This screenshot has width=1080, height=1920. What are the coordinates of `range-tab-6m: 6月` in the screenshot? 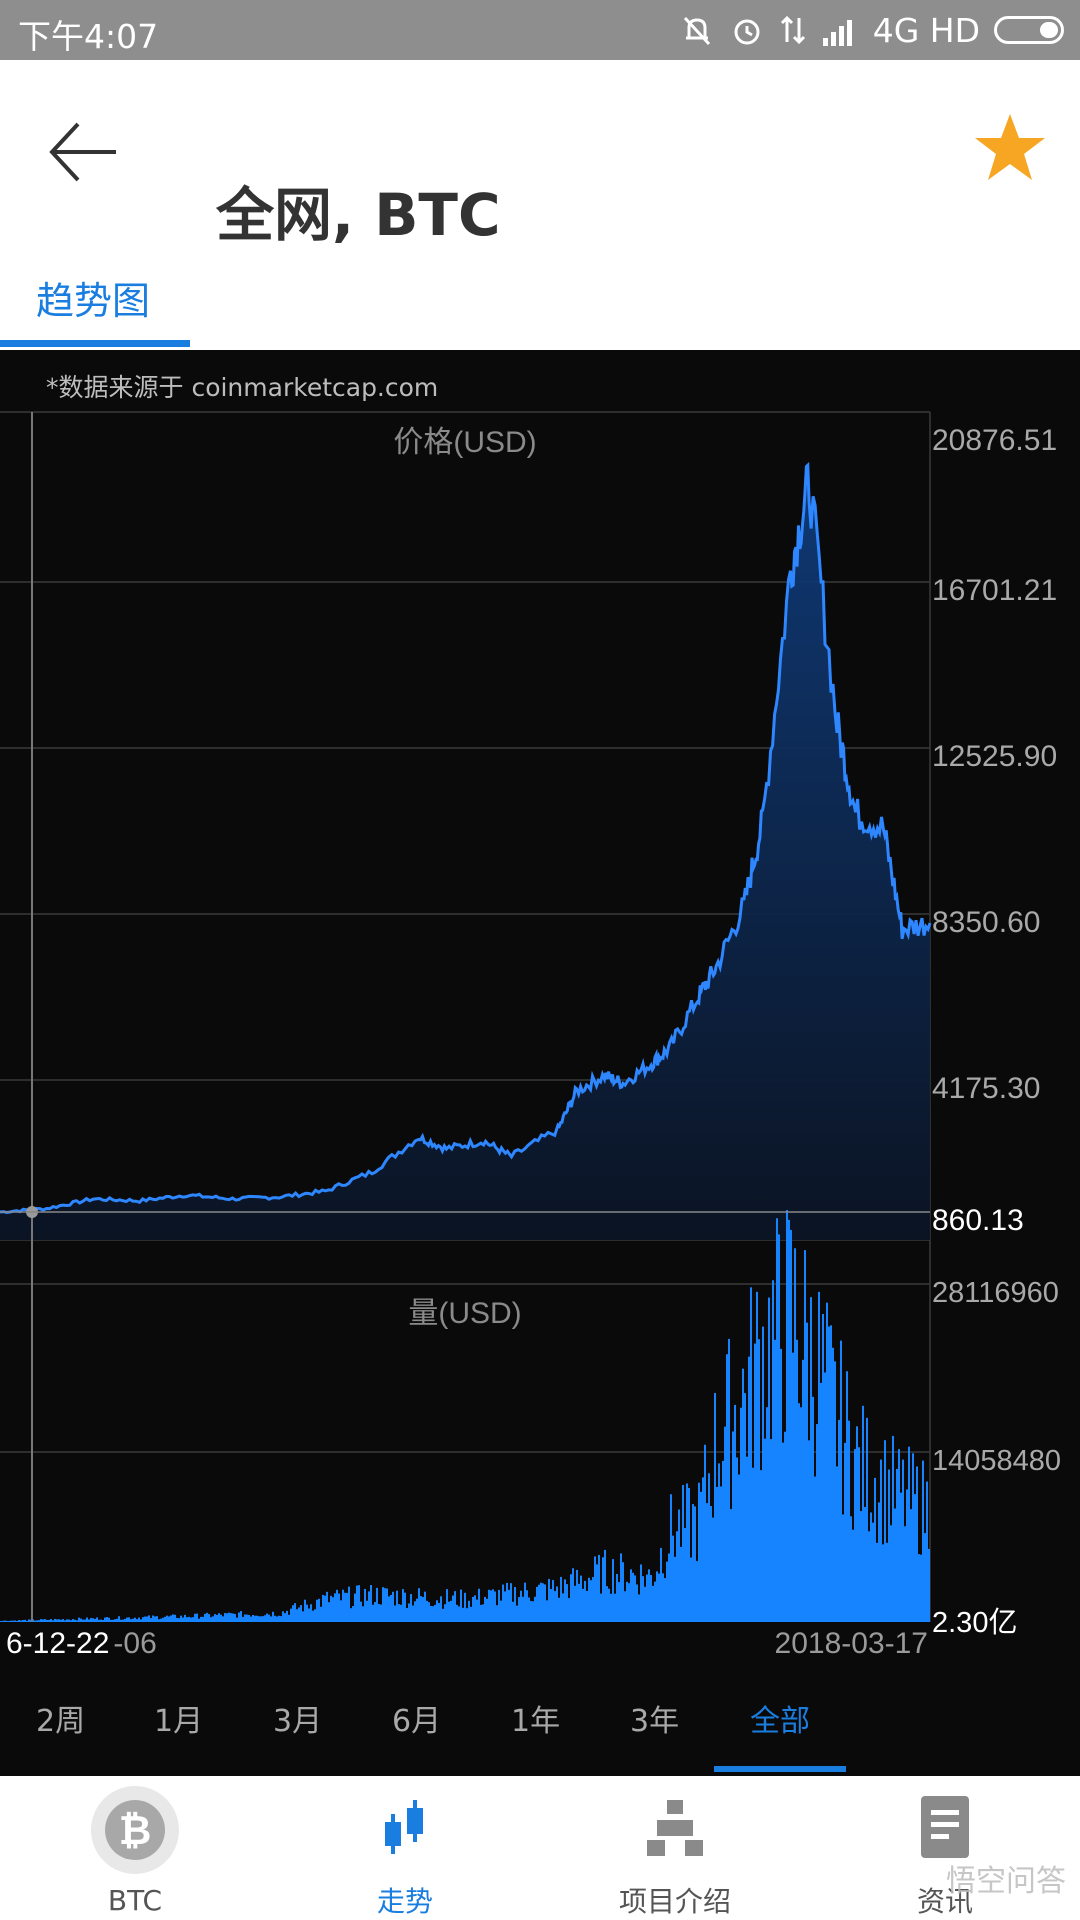 It's located at (417, 1721).